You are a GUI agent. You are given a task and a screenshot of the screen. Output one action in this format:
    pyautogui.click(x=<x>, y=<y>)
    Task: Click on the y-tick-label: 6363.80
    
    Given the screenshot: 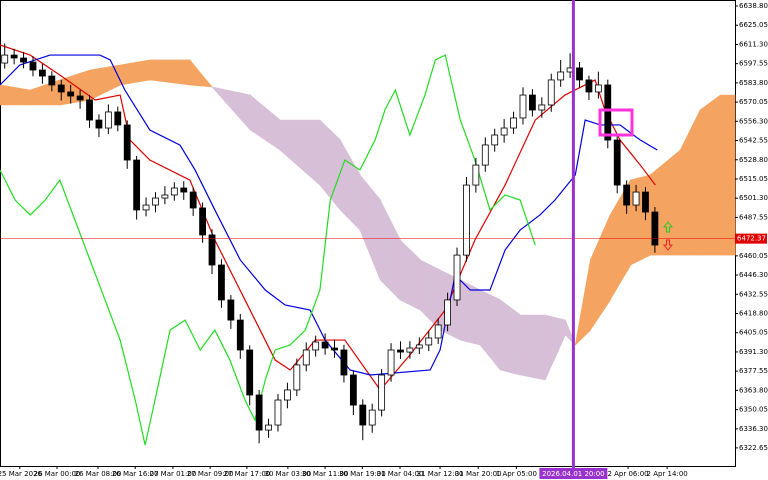 What is the action you would take?
    pyautogui.click(x=753, y=390)
    